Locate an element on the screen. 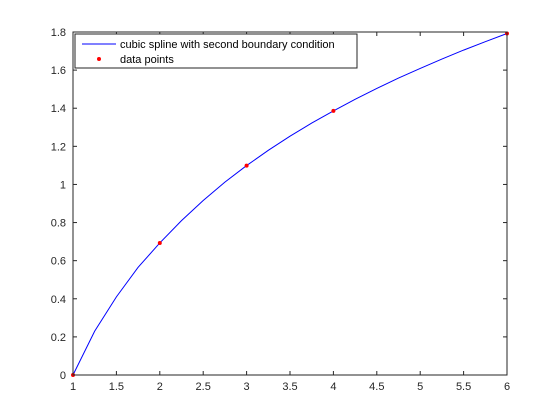  x-tick-label: 4.5 is located at coordinates (376, 387).